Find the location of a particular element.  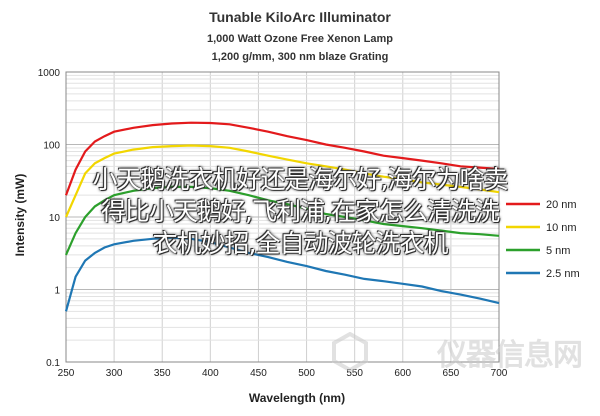

x-tick-label: 300 is located at coordinates (114, 373).